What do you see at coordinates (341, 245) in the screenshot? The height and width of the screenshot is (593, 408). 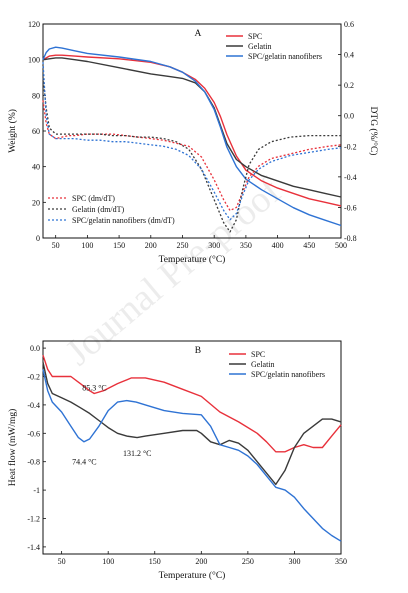 I see `x-tick-label: 500` at bounding box center [341, 245].